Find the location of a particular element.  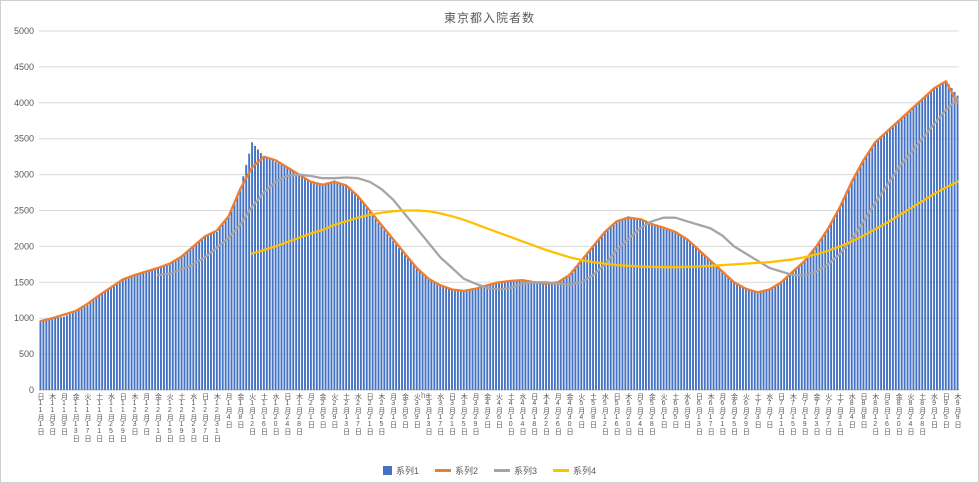

x-tick-label: 木12月3日 is located at coordinates (135, 414).